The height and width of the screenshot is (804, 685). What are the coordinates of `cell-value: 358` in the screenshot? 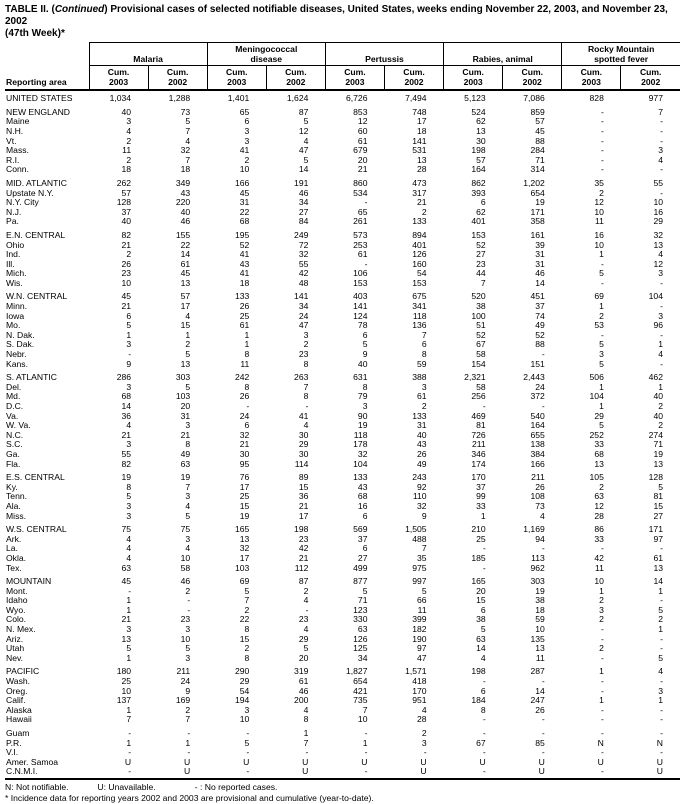 It's located at (537, 222).